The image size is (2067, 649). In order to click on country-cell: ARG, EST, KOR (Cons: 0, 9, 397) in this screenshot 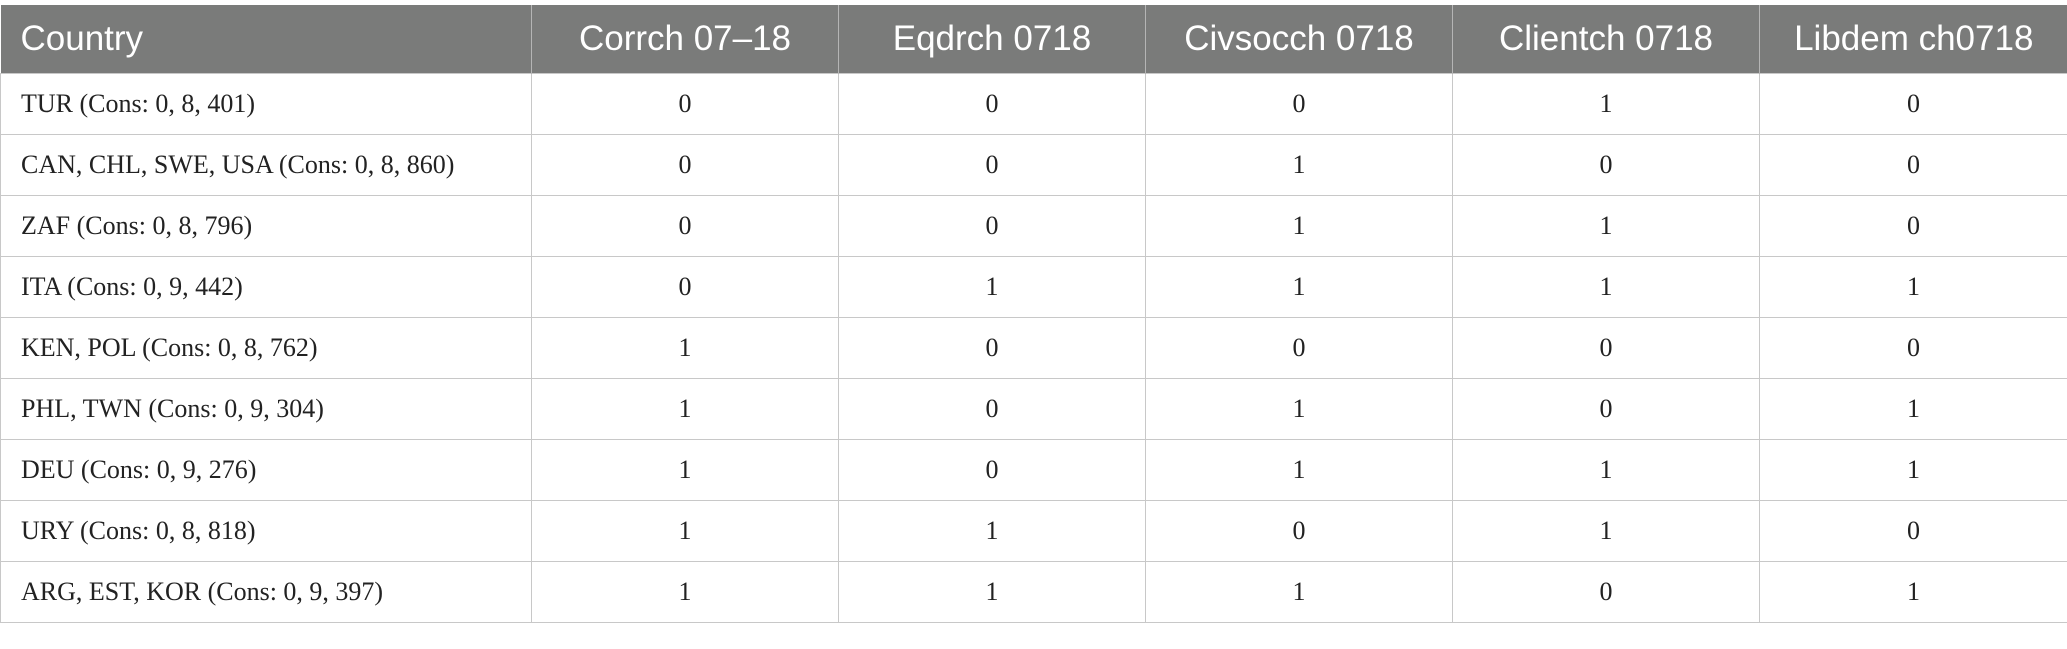, I will do `click(266, 592)`.